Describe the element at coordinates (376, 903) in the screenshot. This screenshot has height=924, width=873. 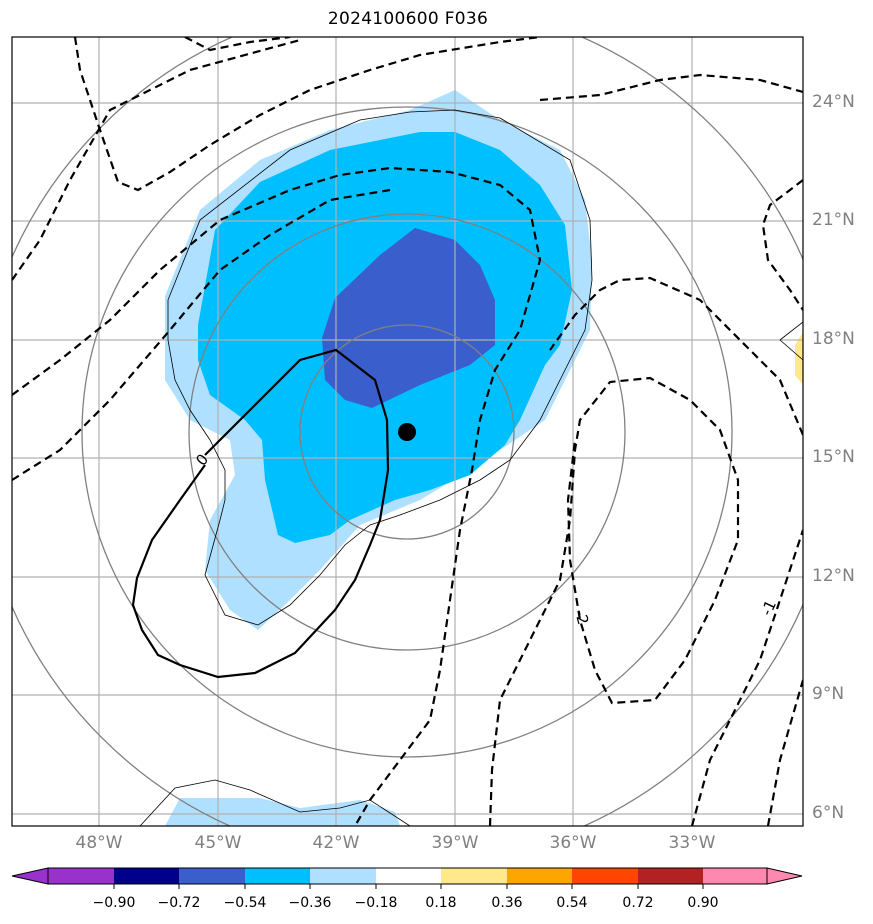
I see `colorbar-tick-label: −0.18` at that location.